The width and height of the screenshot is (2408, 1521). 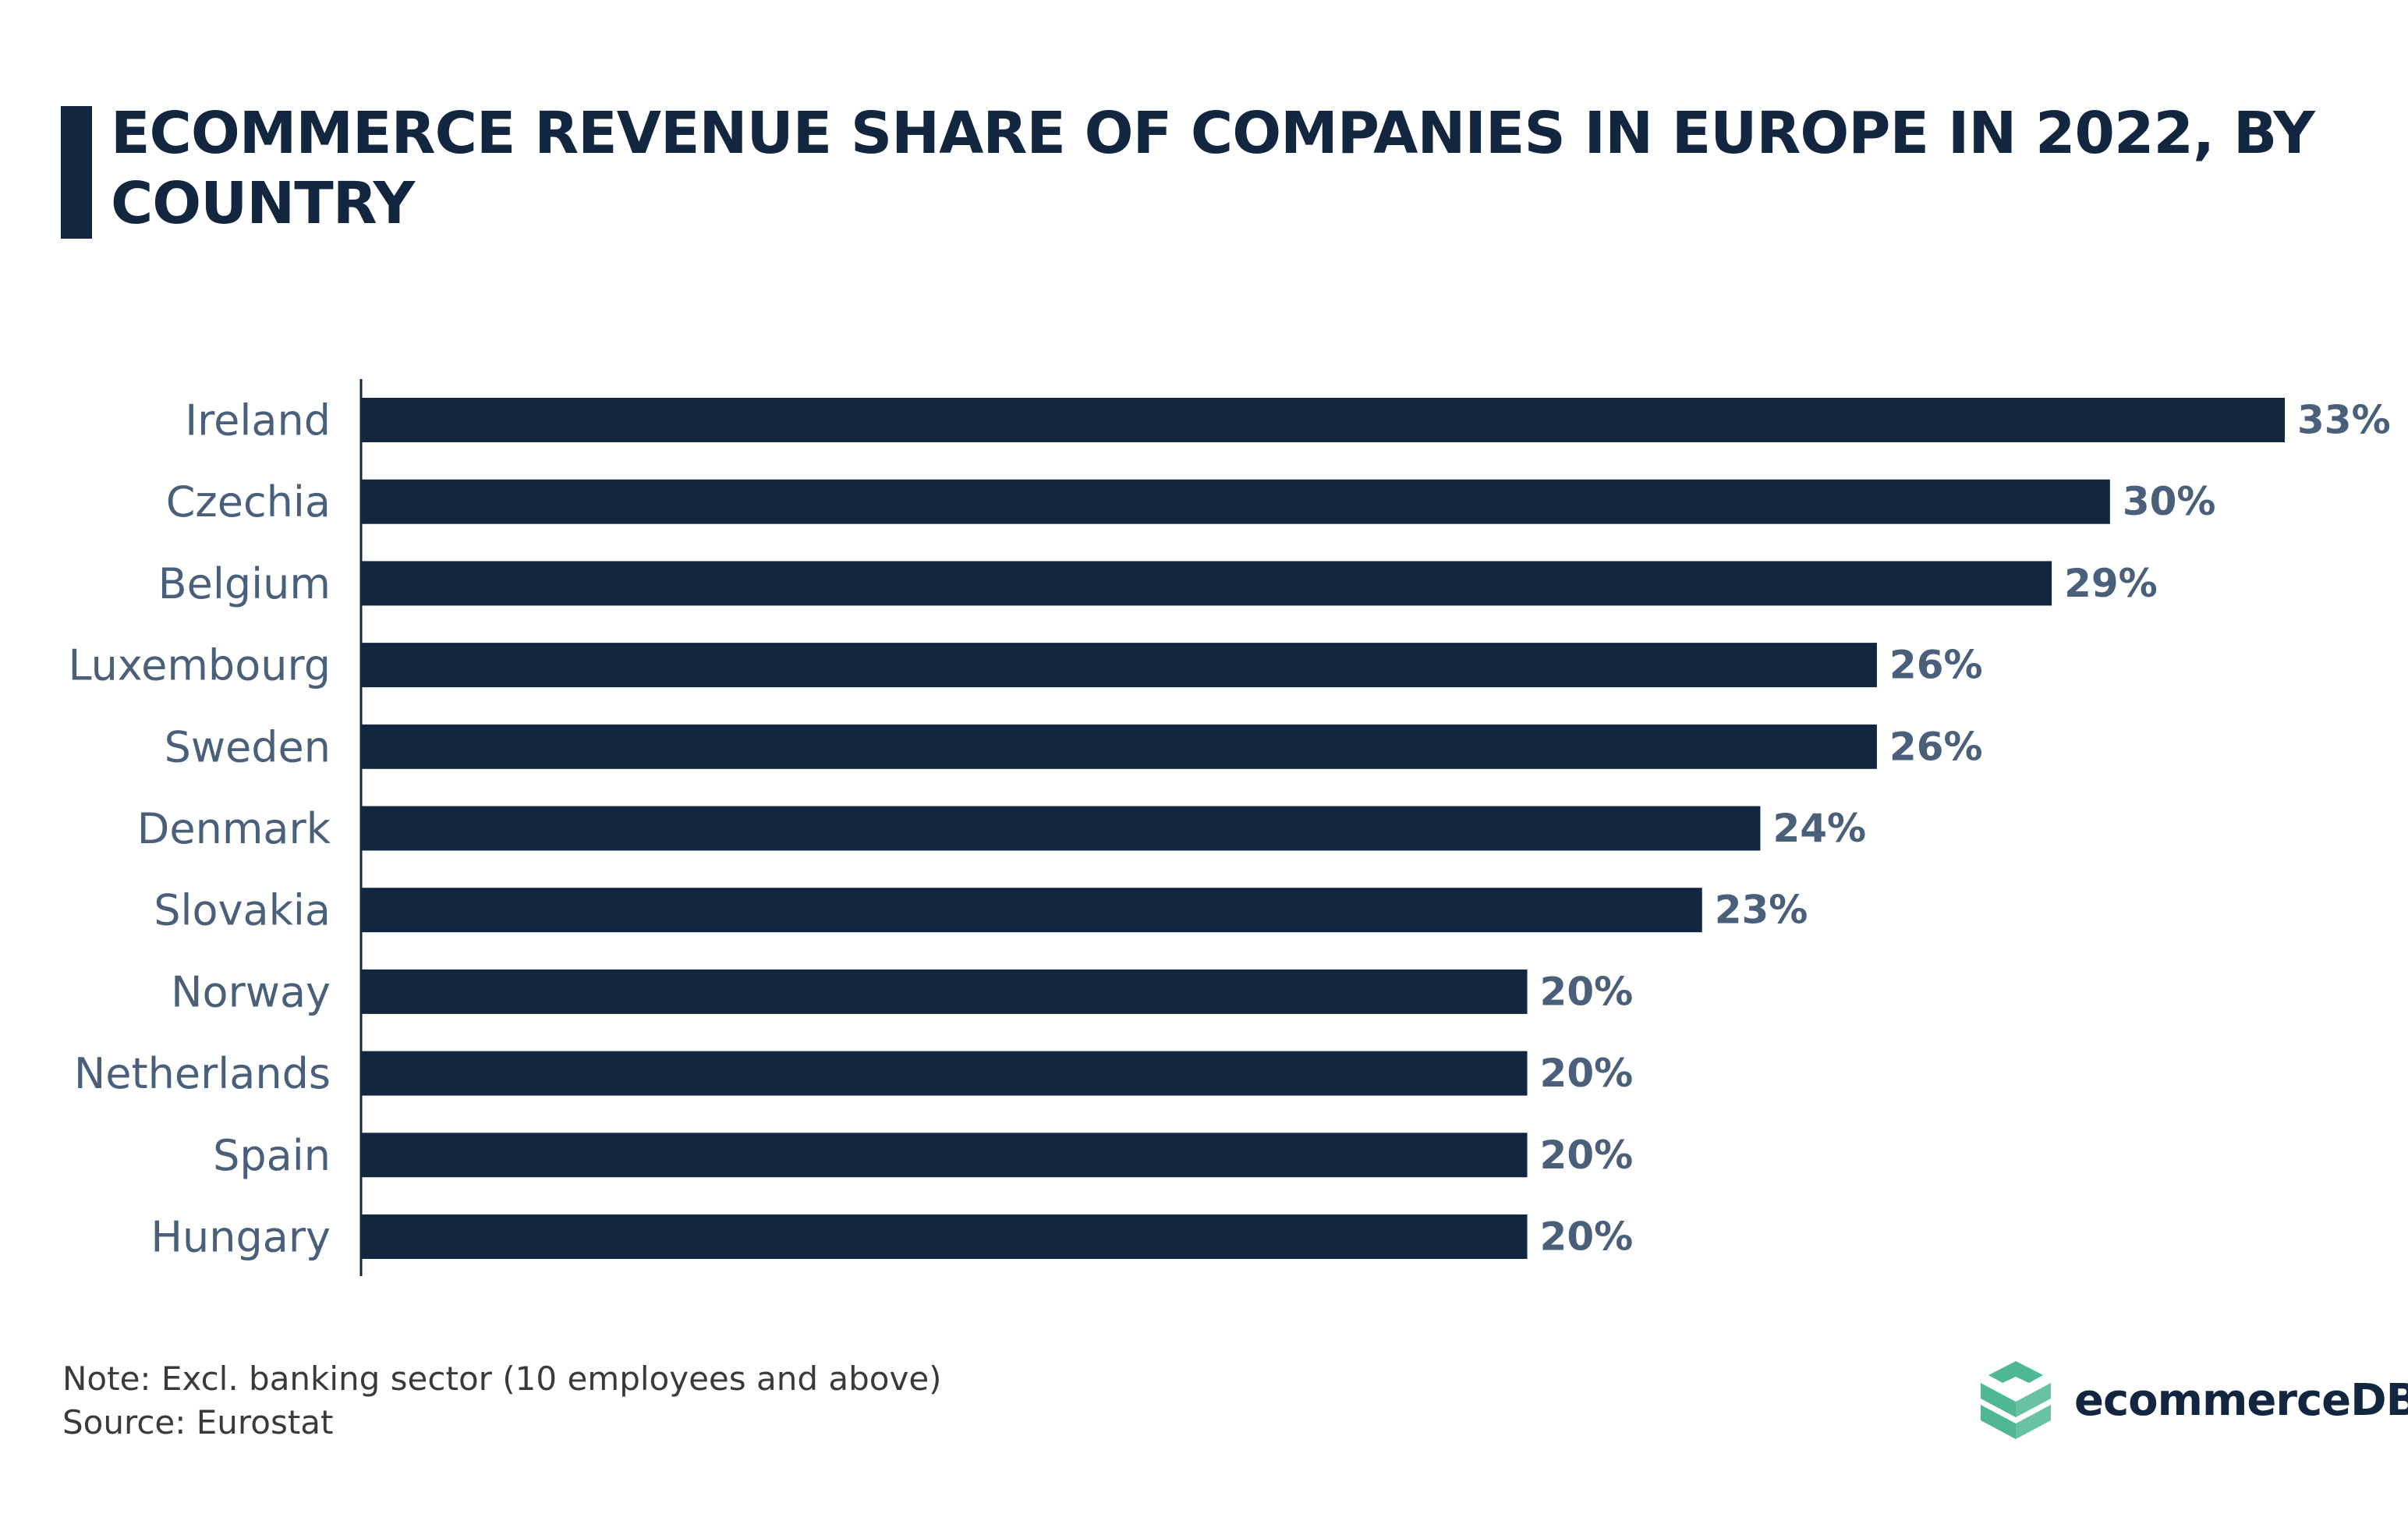 I want to click on bar-denmark, so click(x=1061, y=829).